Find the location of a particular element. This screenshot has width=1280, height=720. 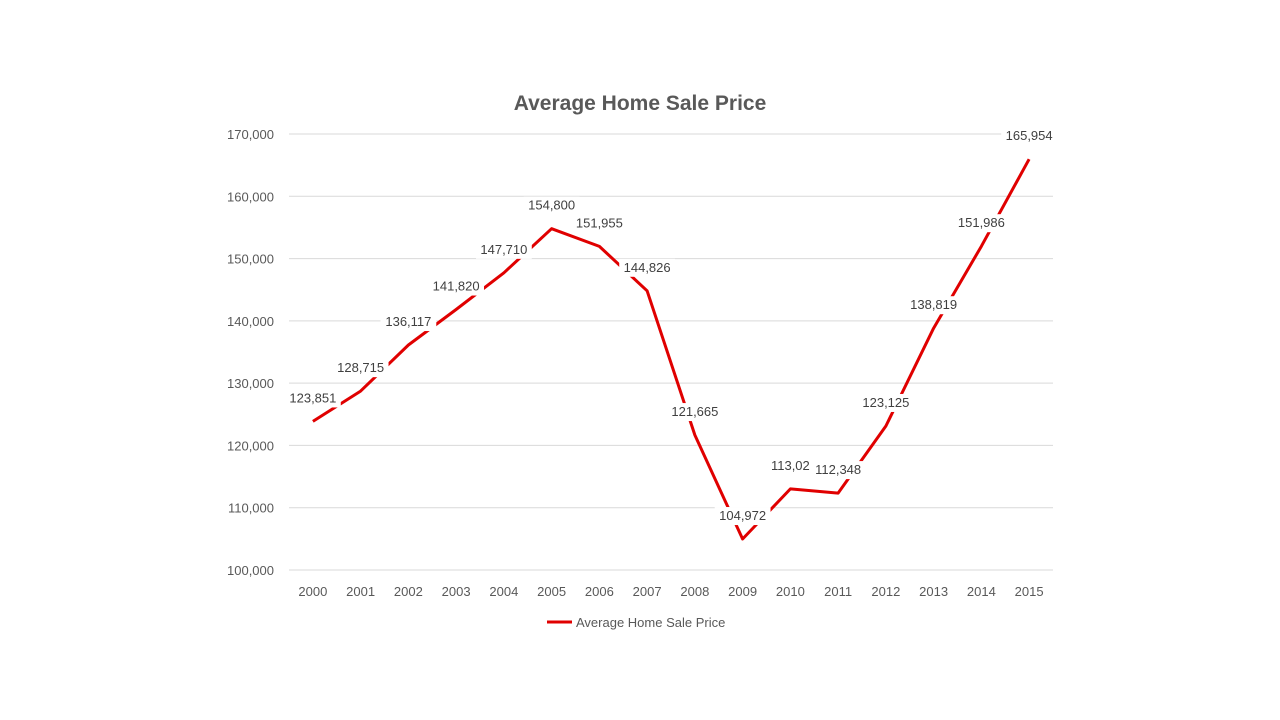

data-label: 113,02 is located at coordinates (790, 465).